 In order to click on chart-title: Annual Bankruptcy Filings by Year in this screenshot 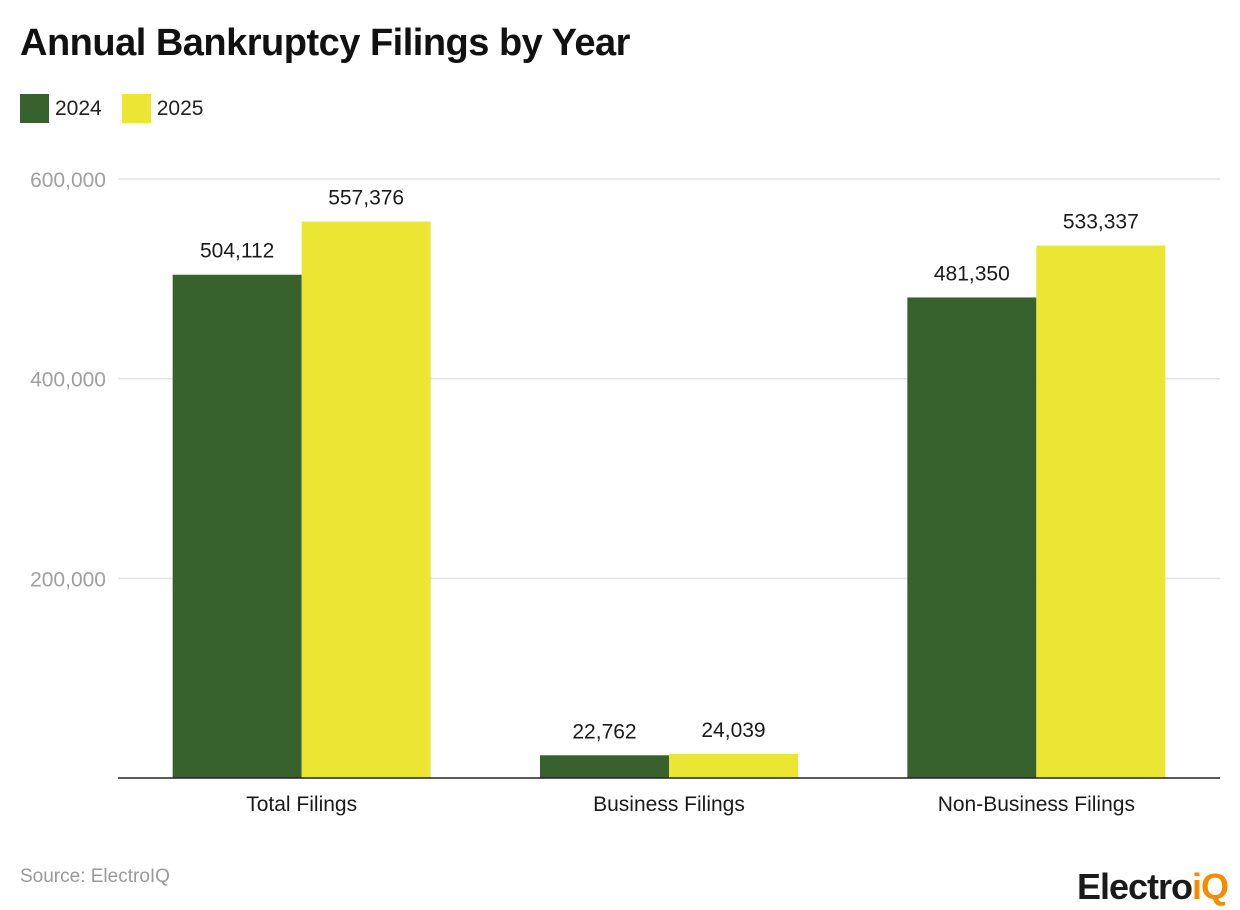, I will do `click(325, 43)`.